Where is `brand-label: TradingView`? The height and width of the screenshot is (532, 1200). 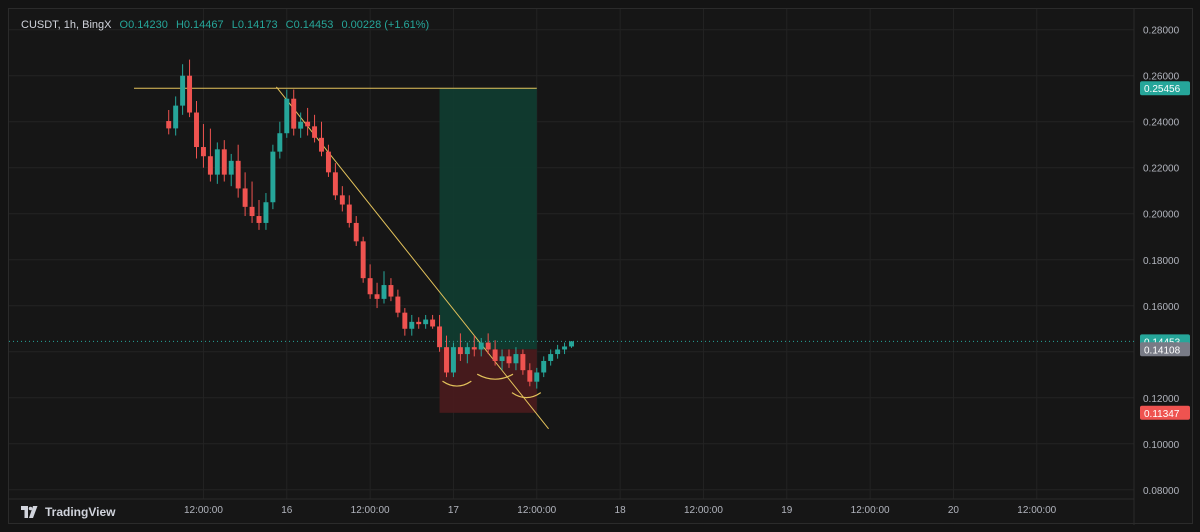
brand-label: TradingView is located at coordinates (80, 512).